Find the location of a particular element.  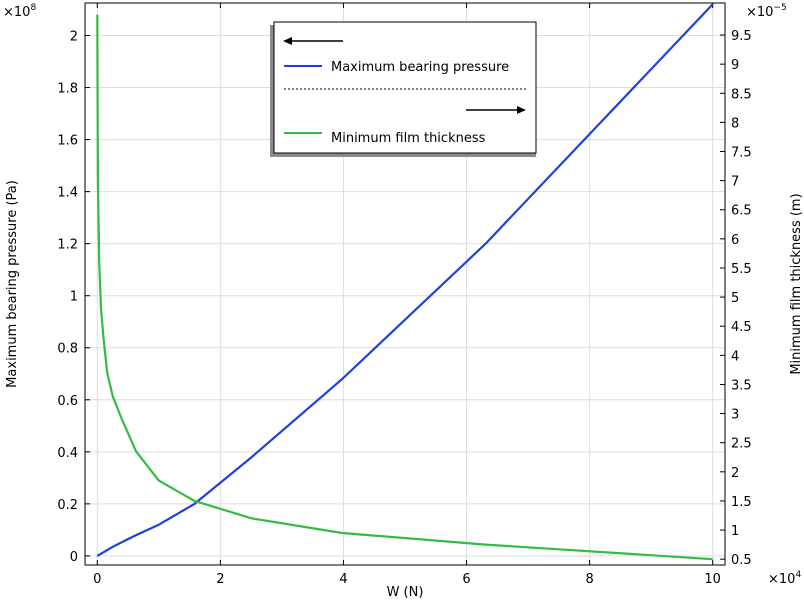

y2-tick-label: 9.5 is located at coordinates (741, 36).